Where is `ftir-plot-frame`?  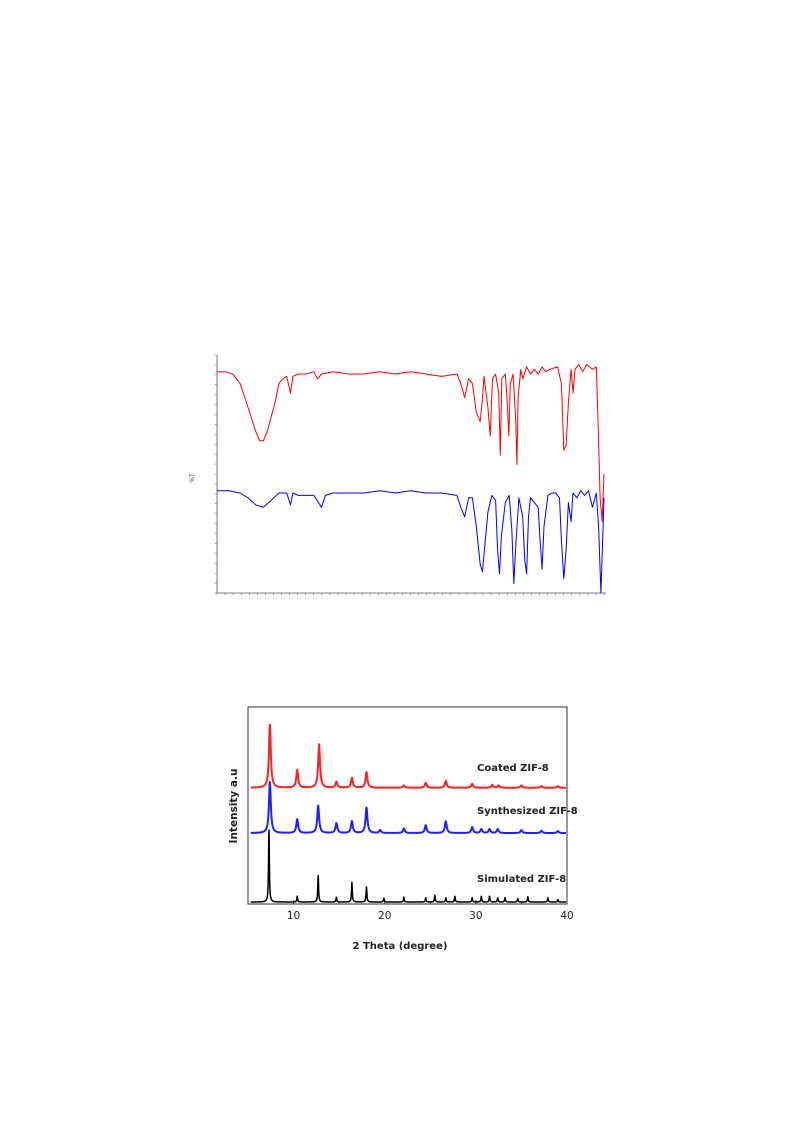 ftir-plot-frame is located at coordinates (411, 474).